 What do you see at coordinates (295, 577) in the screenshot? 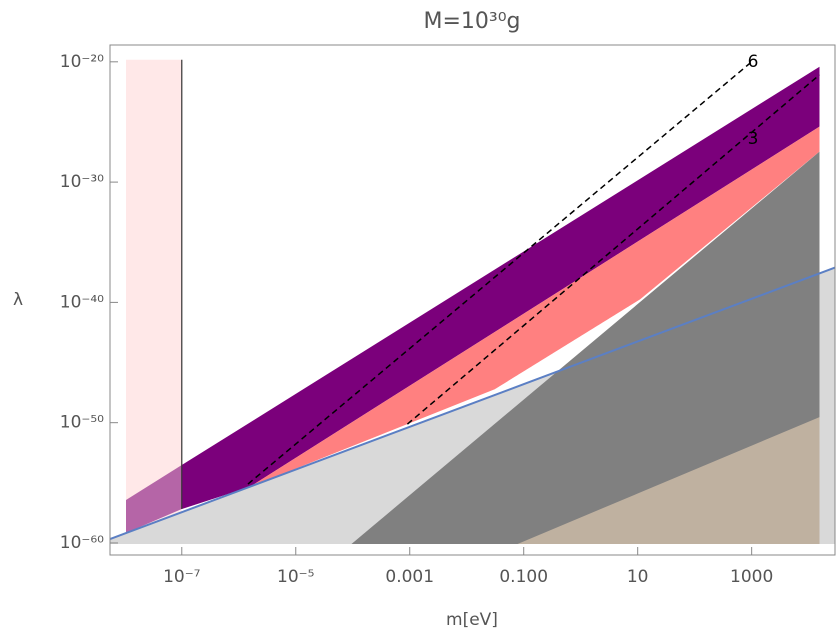
I see `x-tick-label: 10⁻⁵` at bounding box center [295, 577].